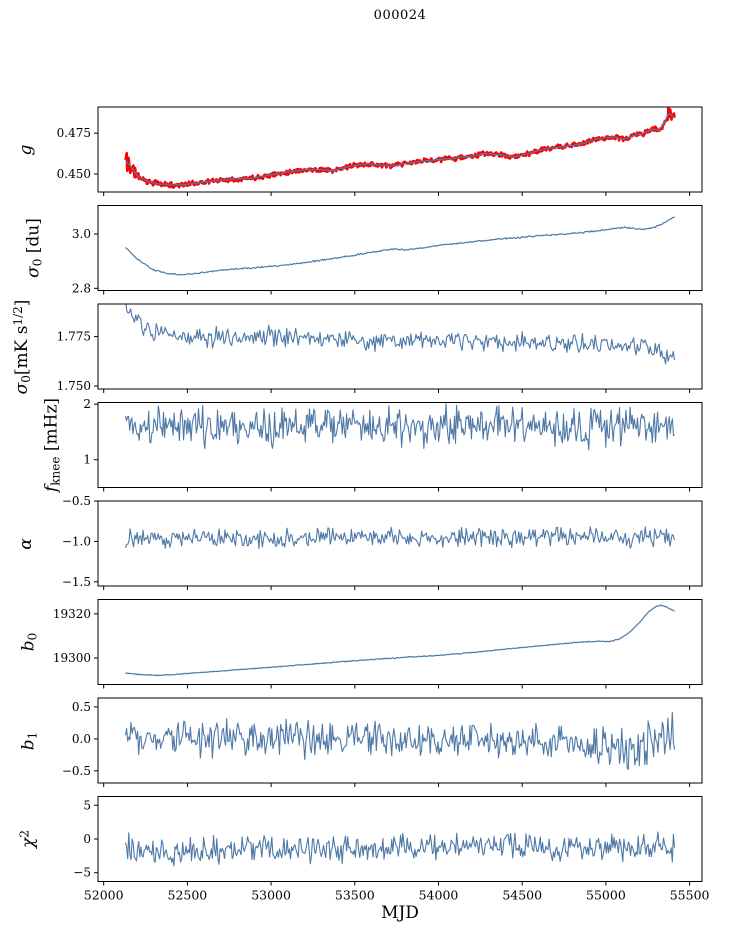 The height and width of the screenshot is (944, 729). I want to click on panel-fknee-frame, so click(400, 445).